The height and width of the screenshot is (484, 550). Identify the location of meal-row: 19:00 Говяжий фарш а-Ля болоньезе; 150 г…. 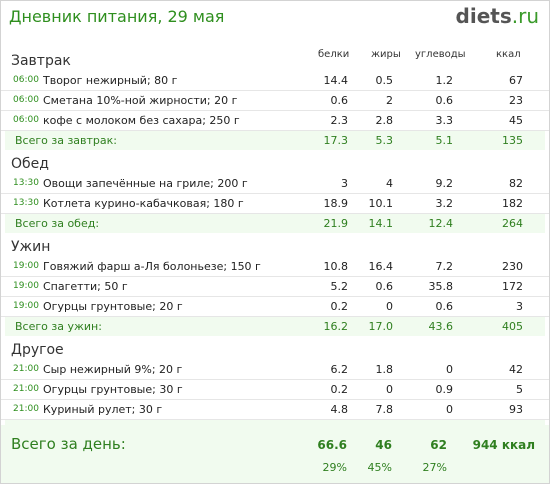
(275, 267).